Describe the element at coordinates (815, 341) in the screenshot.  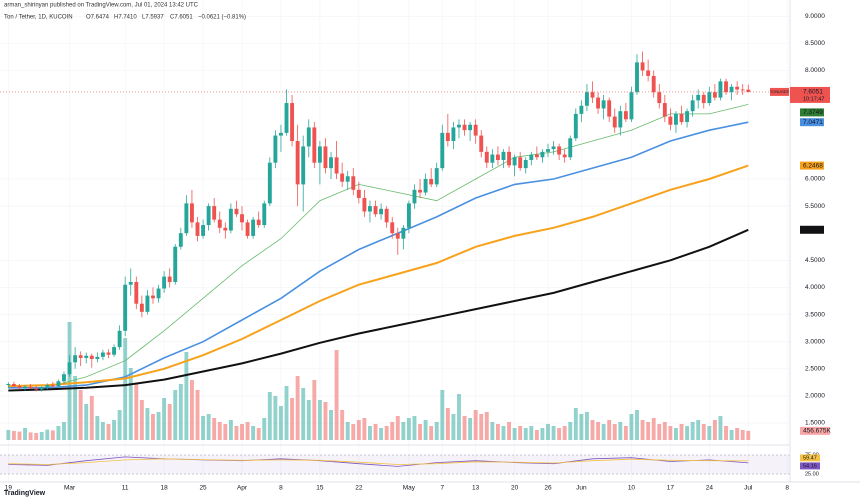
I see `y-tick-label: 3.0000` at that location.